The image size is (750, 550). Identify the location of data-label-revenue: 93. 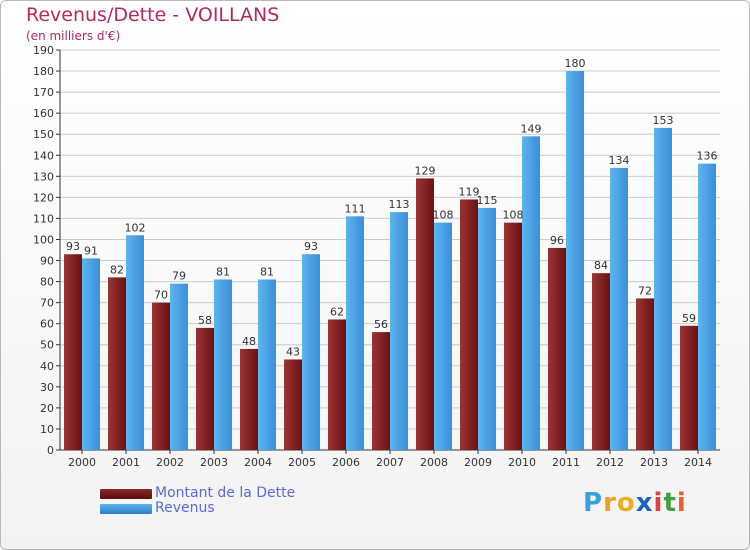
(311, 246).